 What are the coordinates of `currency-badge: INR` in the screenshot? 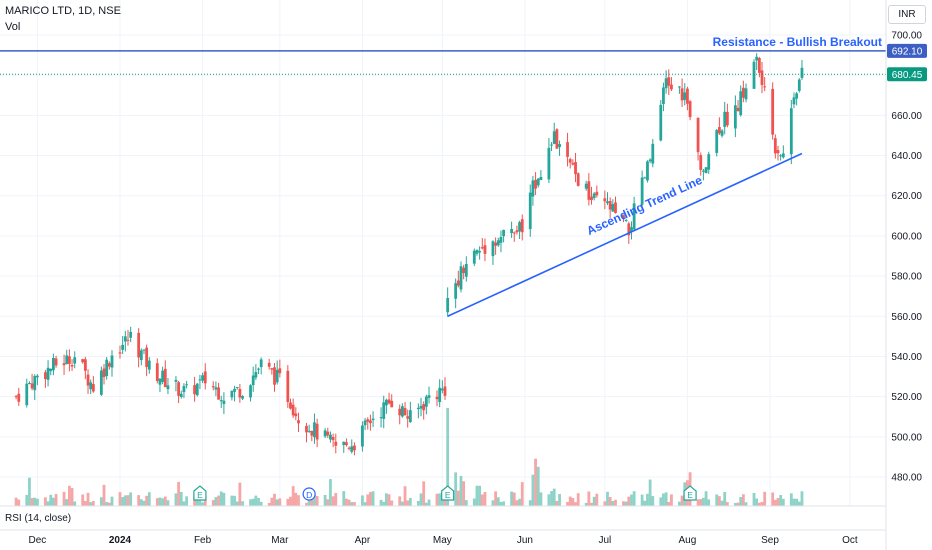 It's located at (907, 14).